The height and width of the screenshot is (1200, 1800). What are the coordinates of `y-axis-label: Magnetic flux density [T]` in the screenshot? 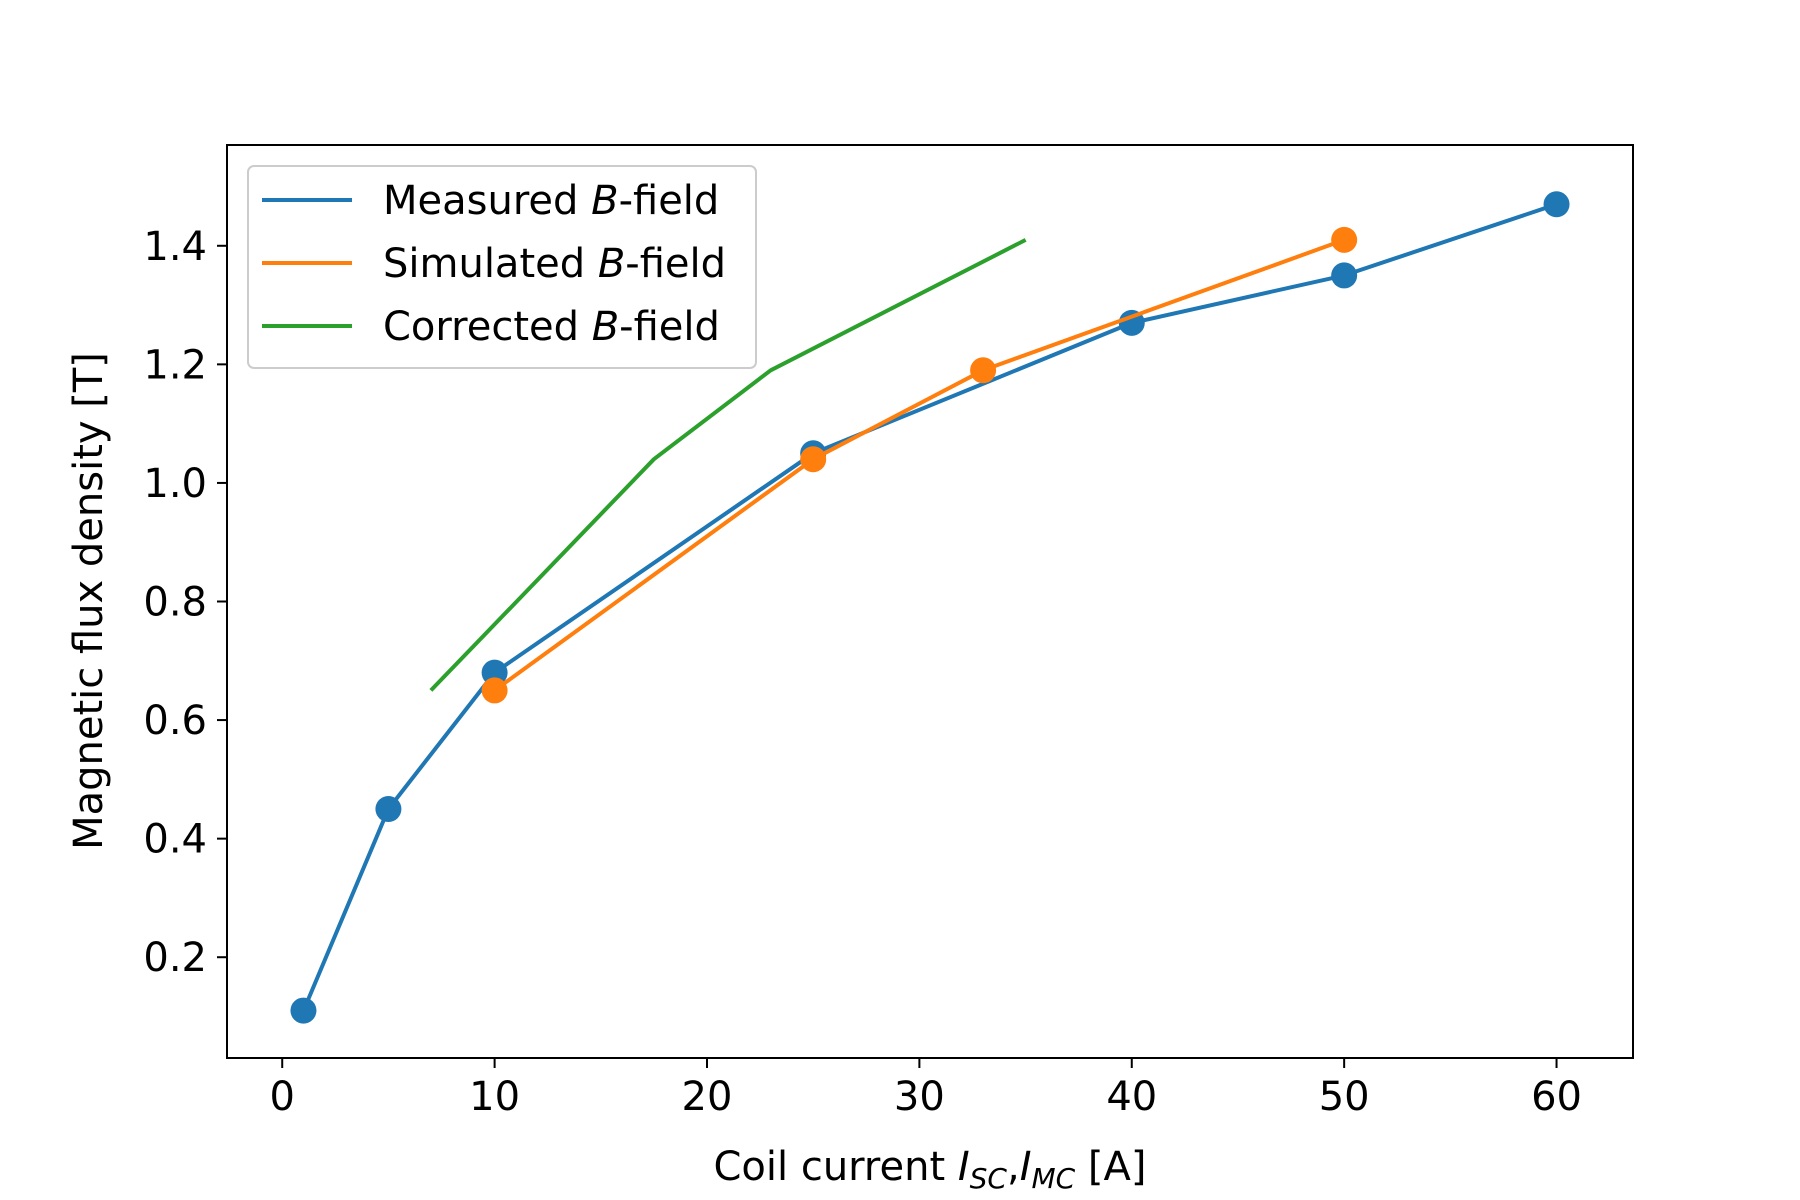 It's located at (89, 601).